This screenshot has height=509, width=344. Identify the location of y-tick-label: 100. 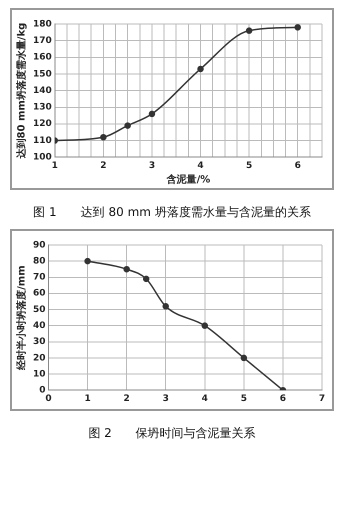
(42, 157).